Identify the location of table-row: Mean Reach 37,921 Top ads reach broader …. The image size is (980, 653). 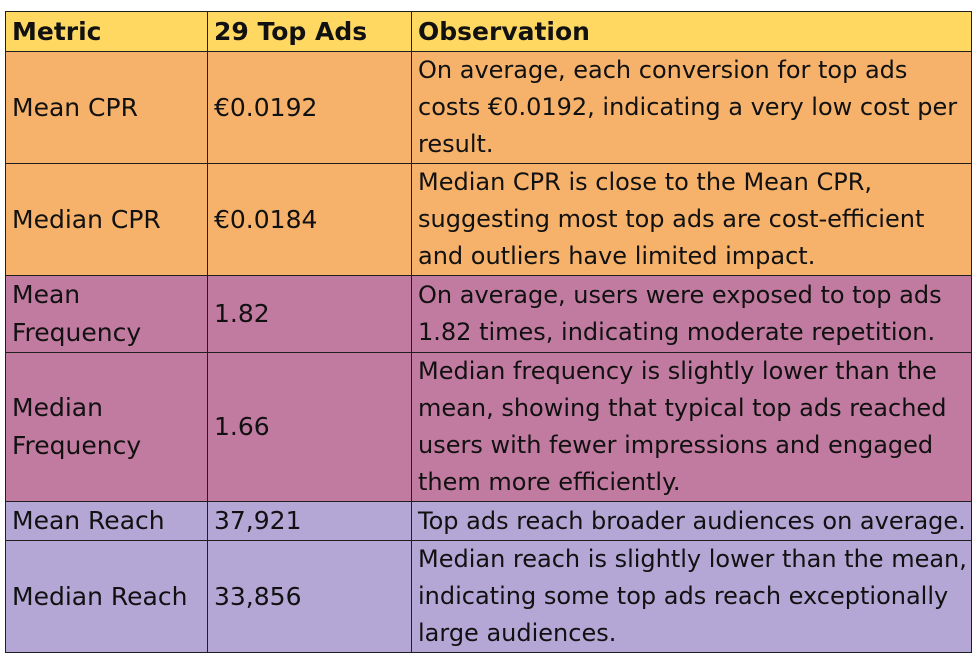
(488, 521).